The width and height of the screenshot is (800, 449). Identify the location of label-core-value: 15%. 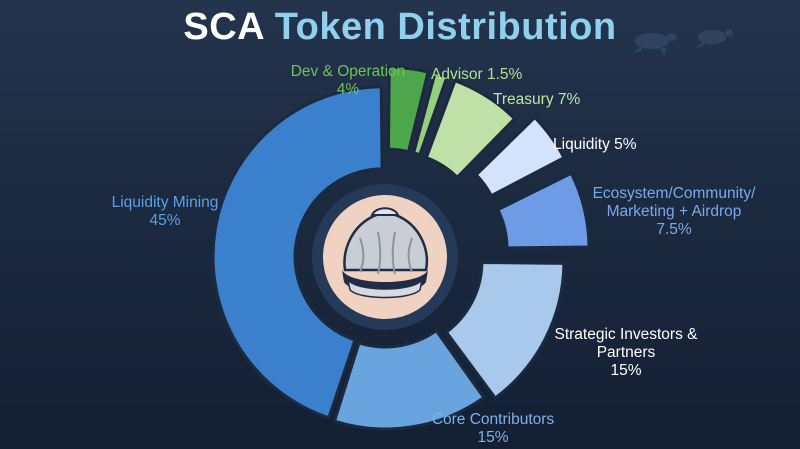
(493, 437).